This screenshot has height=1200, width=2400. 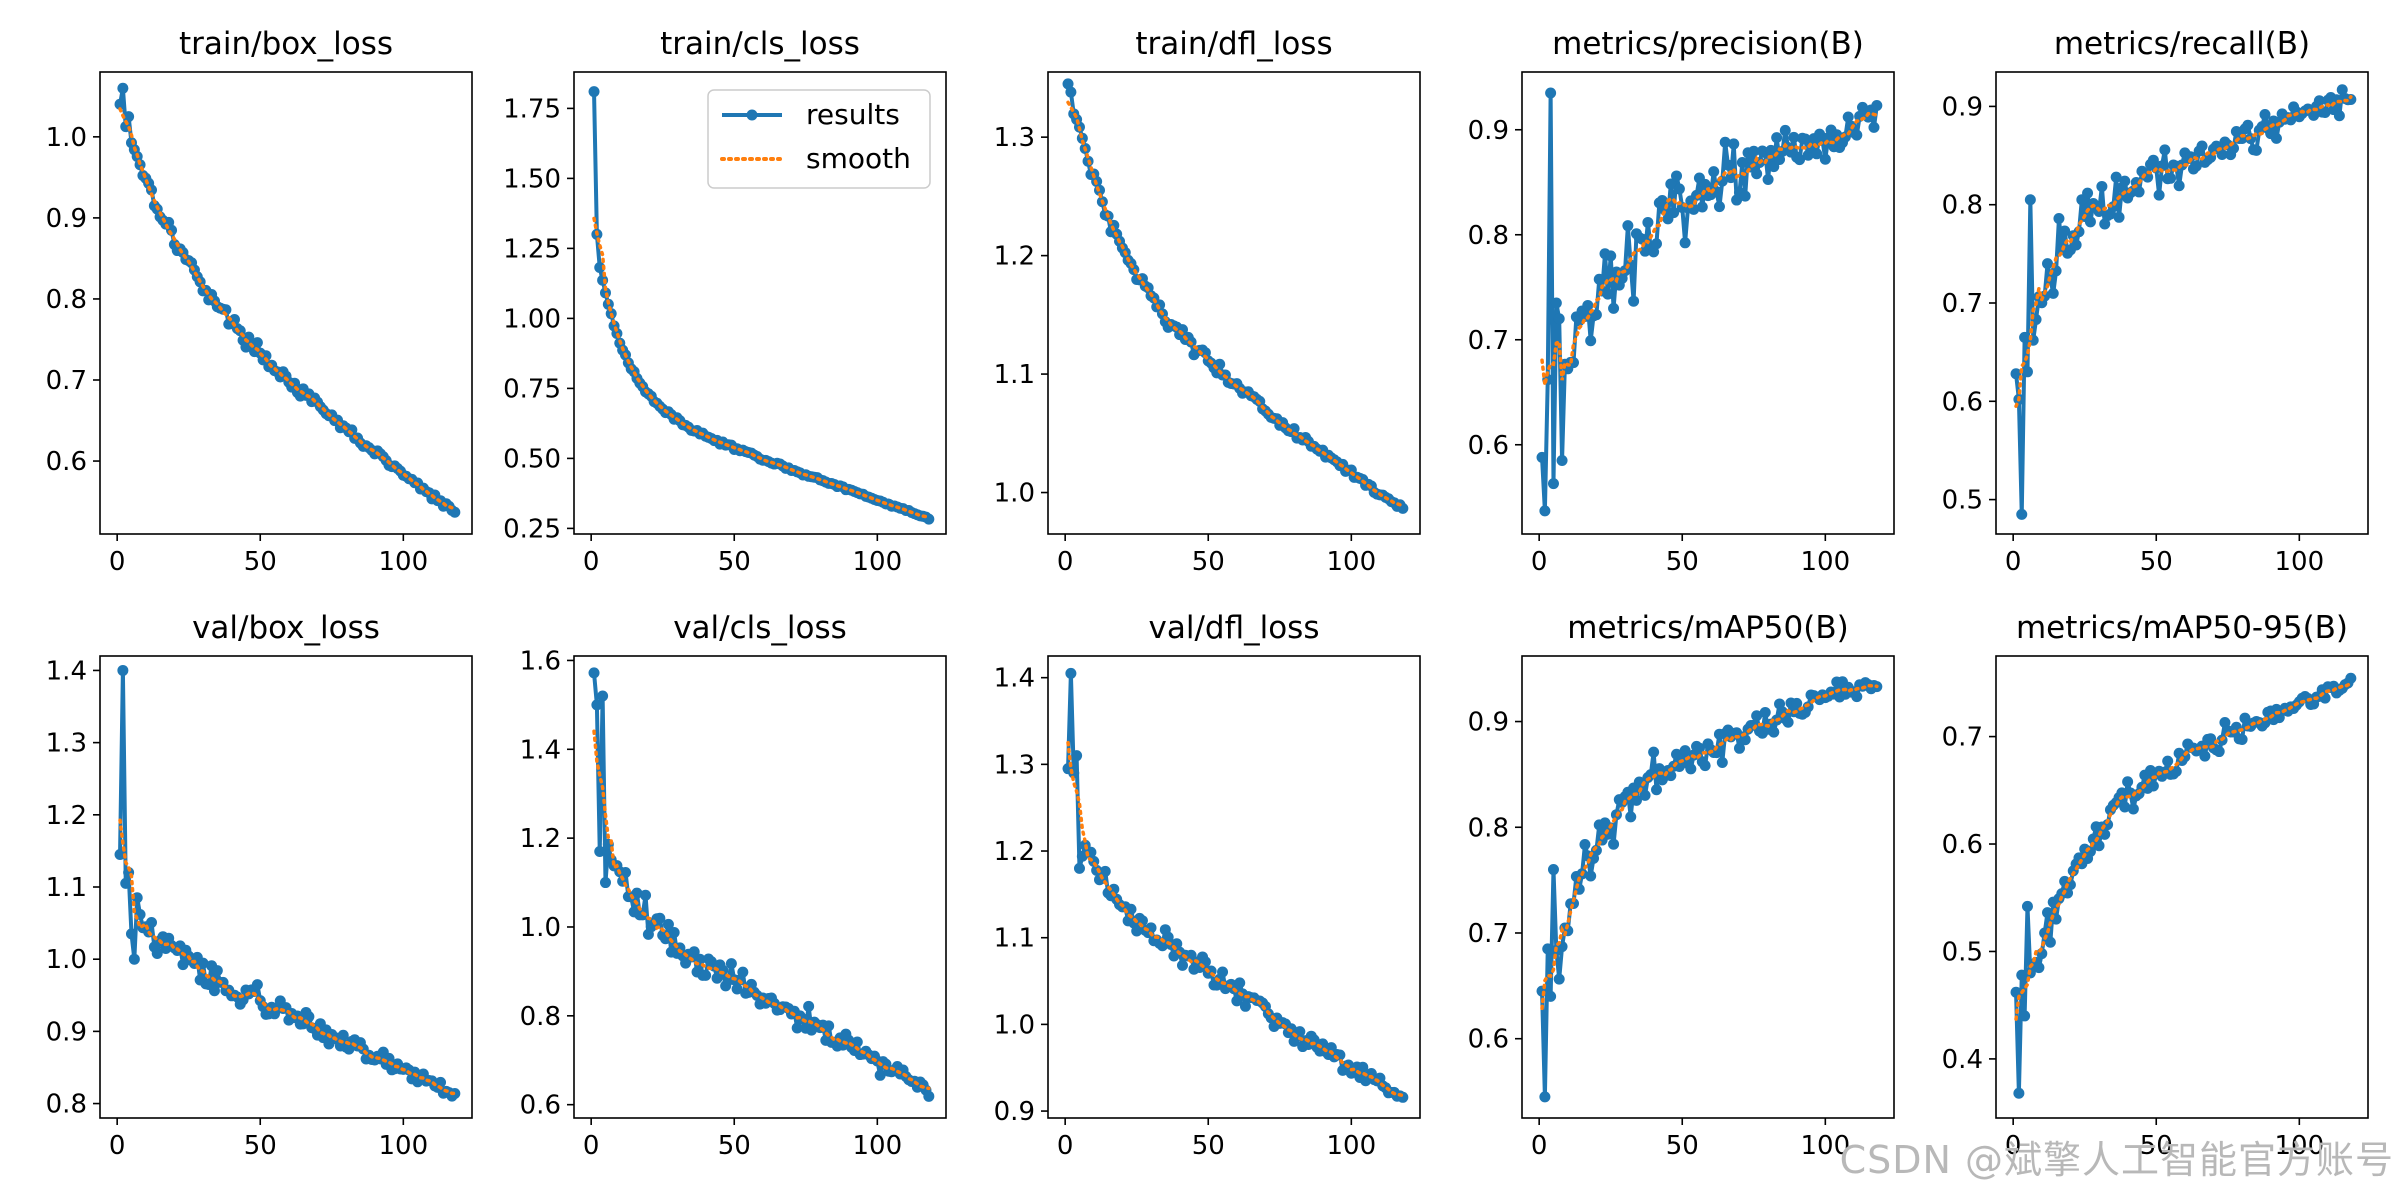 I want to click on y-tick-label: 1.2, so click(x=1014, y=852).